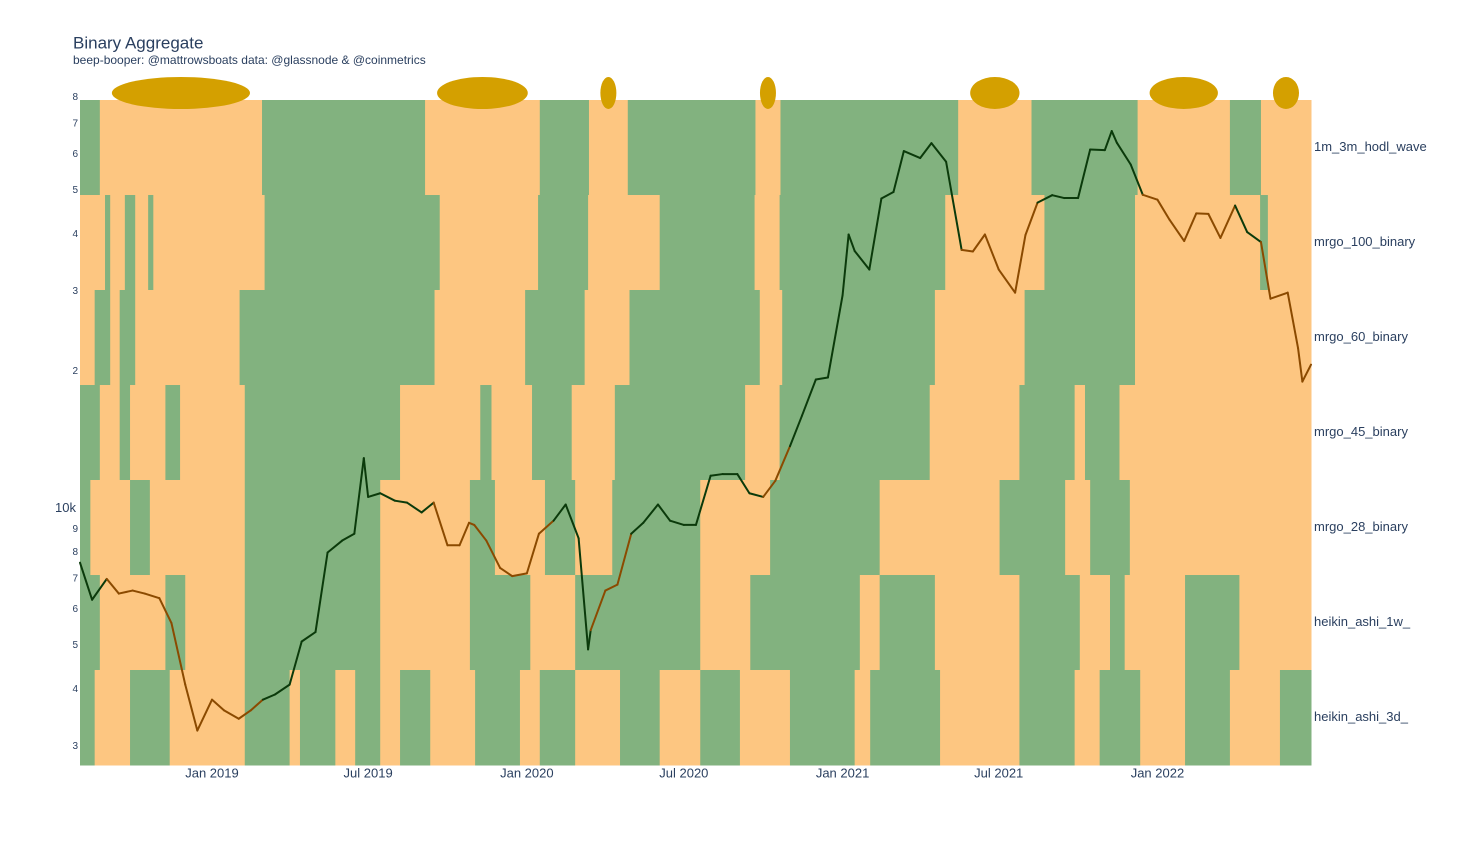 This screenshot has width=1471, height=845. I want to click on x-tick-label: Jul 2020, so click(683, 772).